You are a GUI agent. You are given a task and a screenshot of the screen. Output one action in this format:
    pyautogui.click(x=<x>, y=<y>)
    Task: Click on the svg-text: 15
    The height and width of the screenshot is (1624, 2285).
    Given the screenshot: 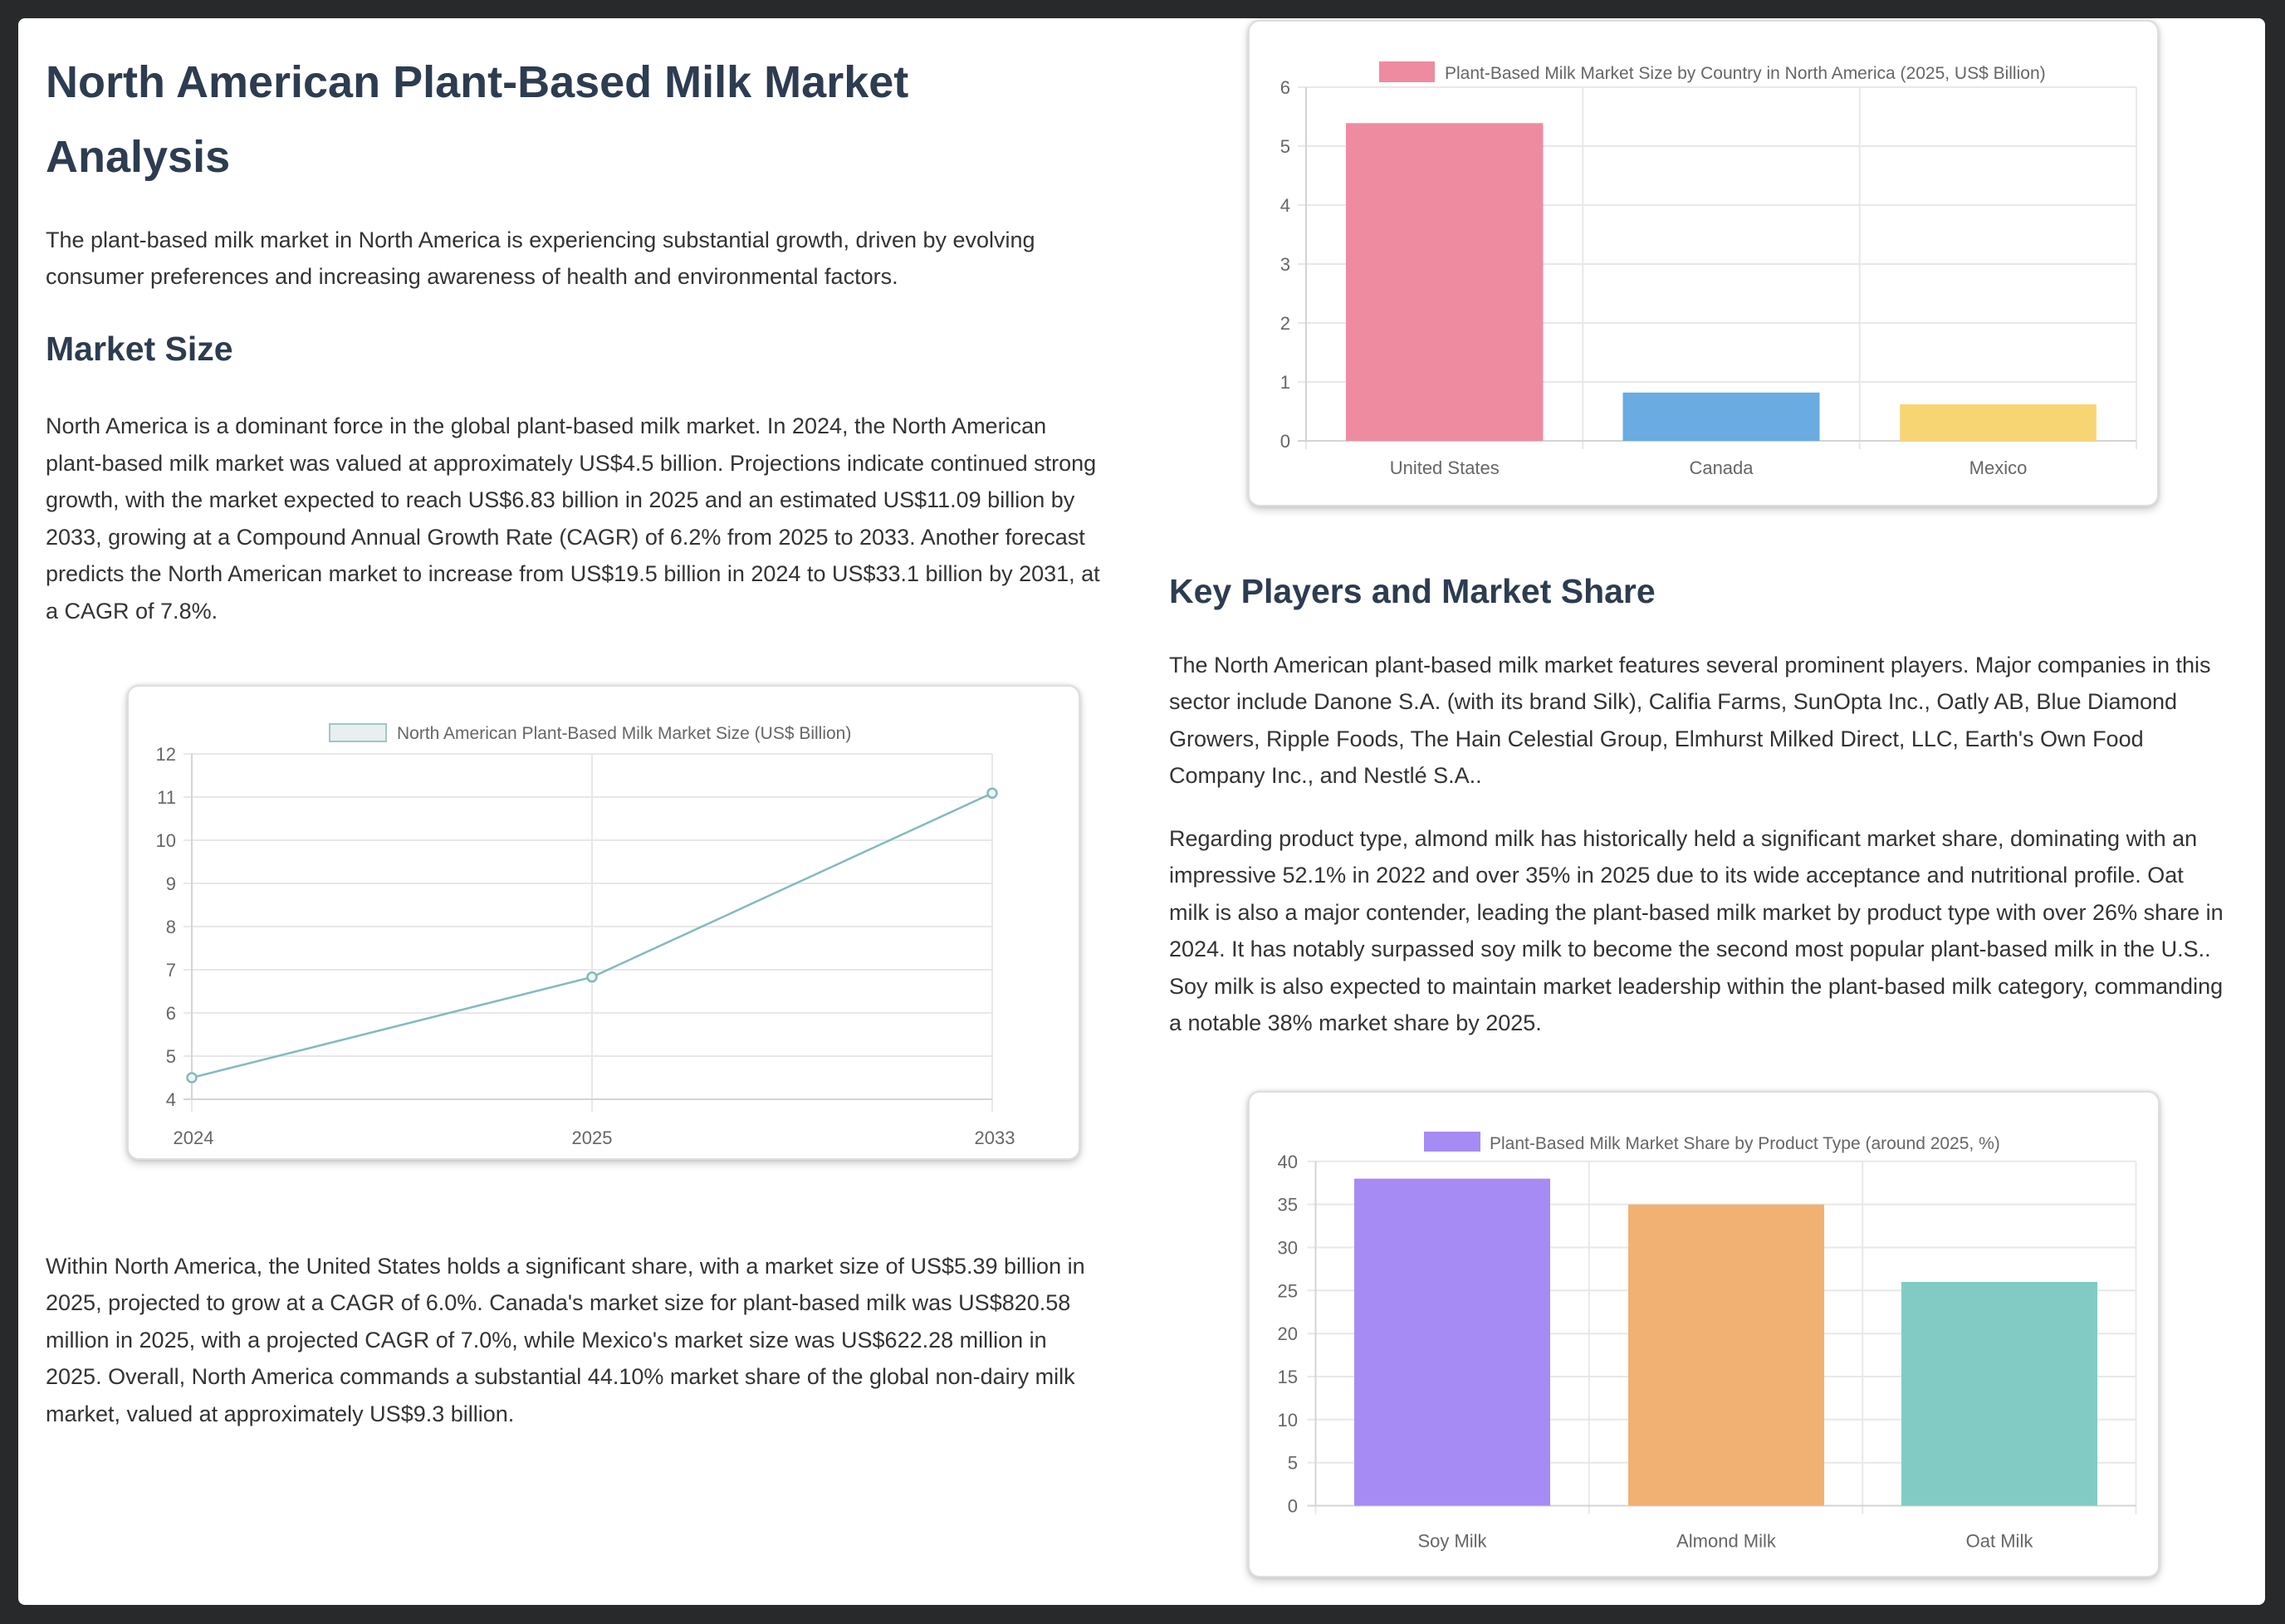 What is the action you would take?
    pyautogui.click(x=1288, y=1377)
    